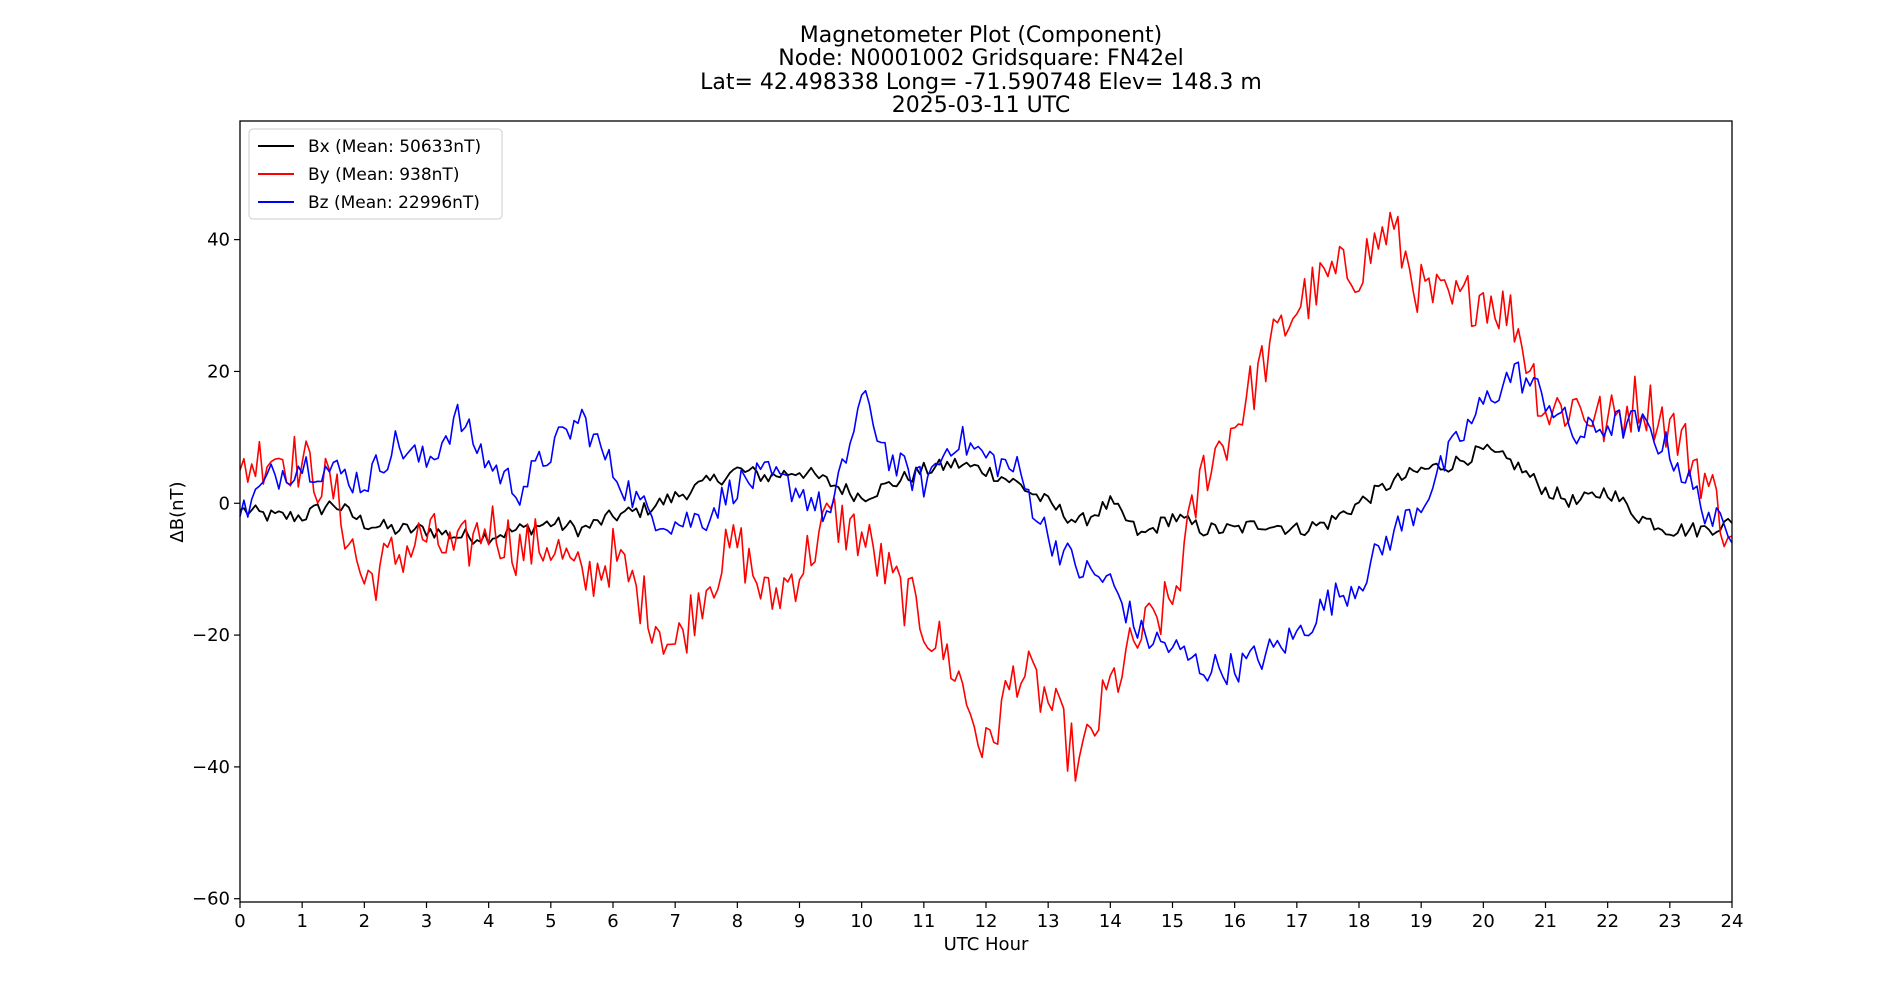 The width and height of the screenshot is (1900, 1000). What do you see at coordinates (861, 921) in the screenshot?
I see `x-tick-label: 10` at bounding box center [861, 921].